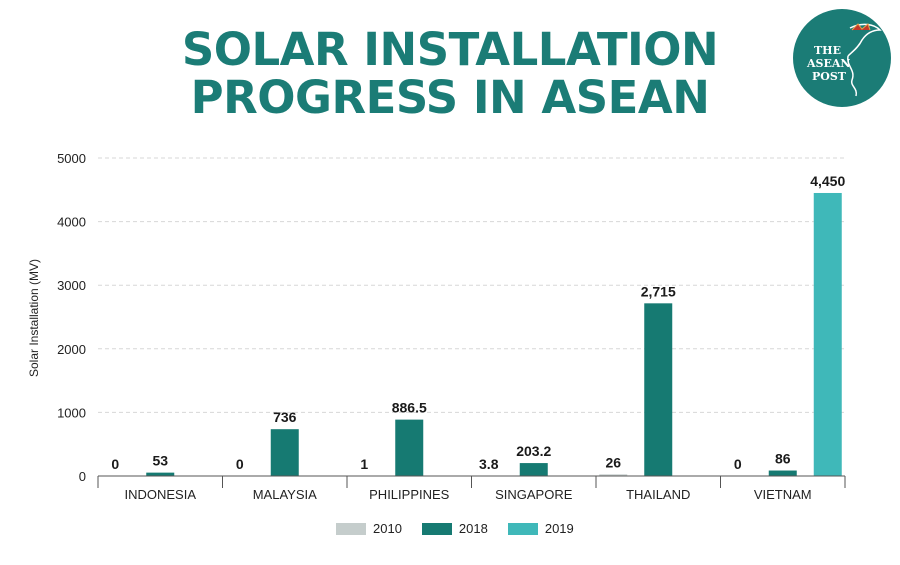 Image resolution: width=900 pixels, height=565 pixels. I want to click on y-tick-label: 4000, so click(71, 222).